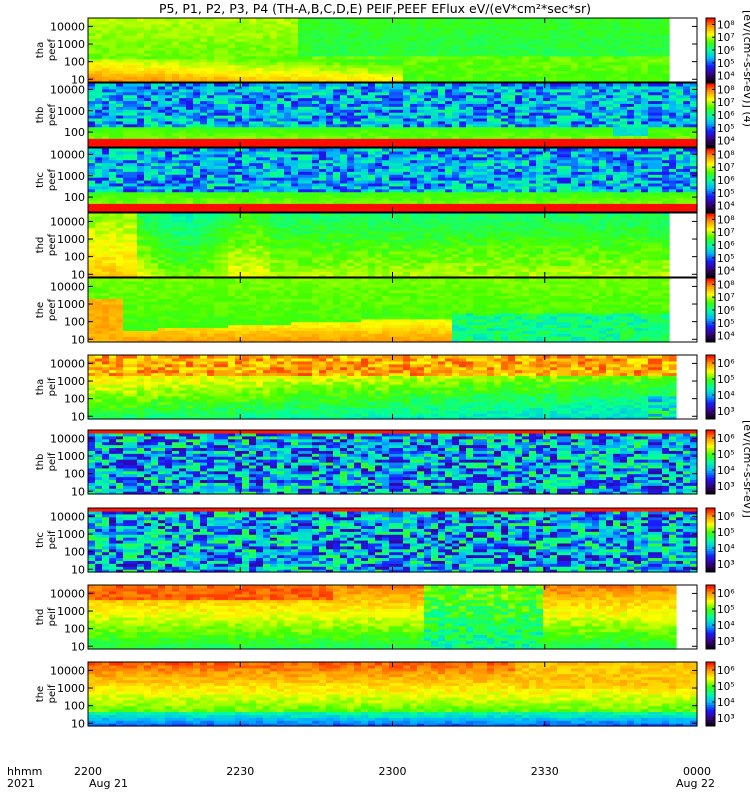 The width and height of the screenshot is (750, 800). What do you see at coordinates (710, 40) in the screenshot?
I see `colorbar-segment` at bounding box center [710, 40].